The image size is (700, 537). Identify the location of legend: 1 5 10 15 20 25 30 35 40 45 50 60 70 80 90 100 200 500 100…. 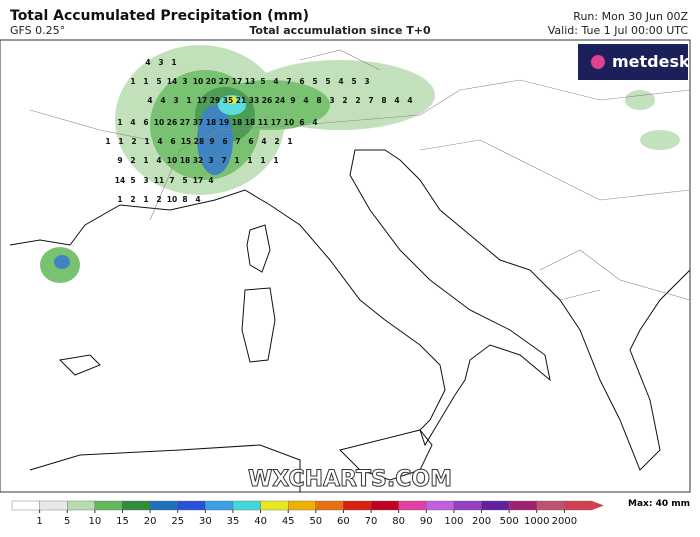
(307, 513).